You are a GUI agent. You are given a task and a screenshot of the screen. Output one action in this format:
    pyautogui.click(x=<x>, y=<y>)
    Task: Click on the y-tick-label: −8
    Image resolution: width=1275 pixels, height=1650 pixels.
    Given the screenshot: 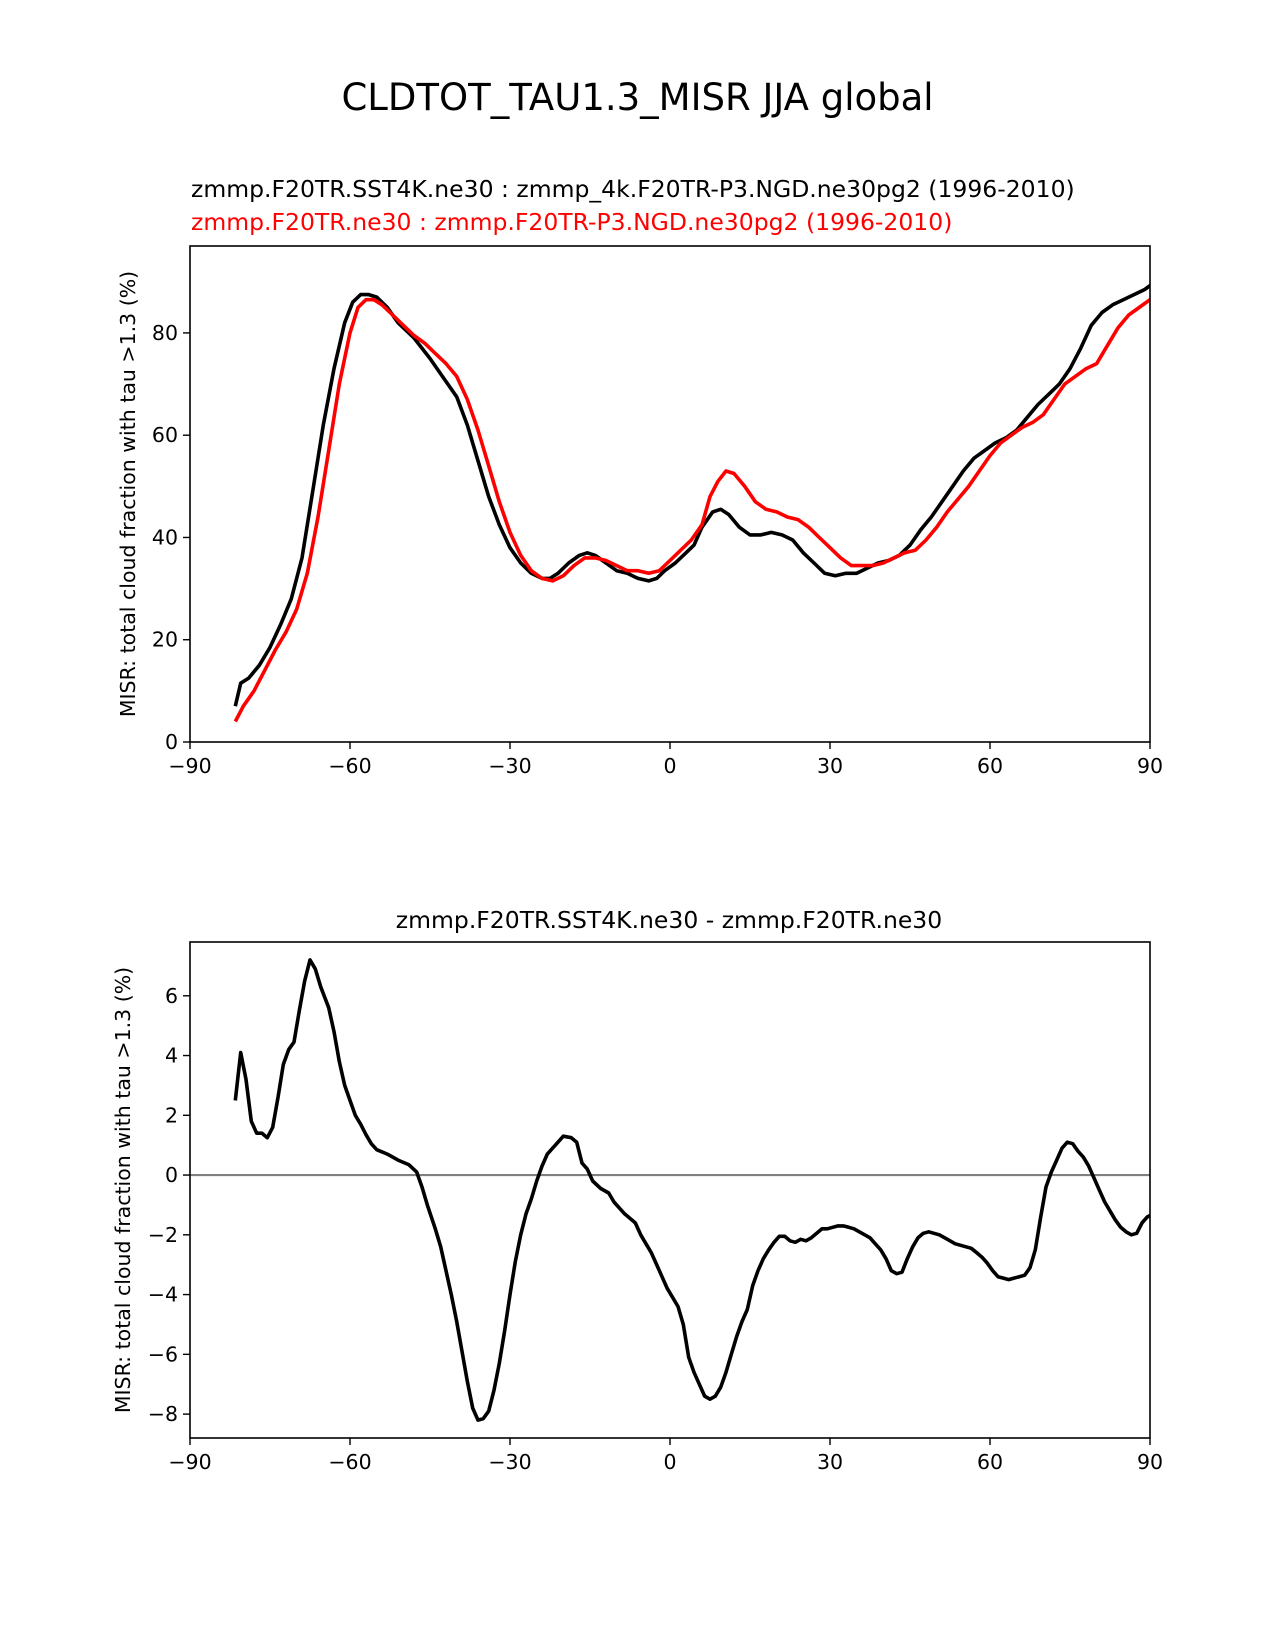 What is the action you would take?
    pyautogui.click(x=163, y=1414)
    